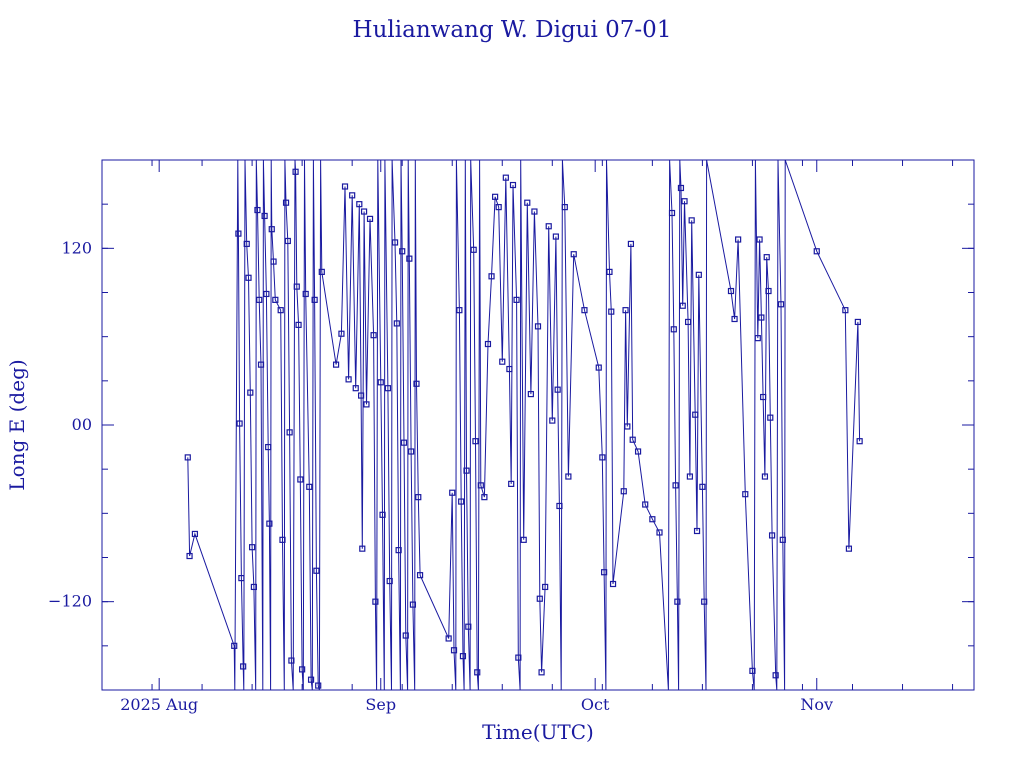 The width and height of the screenshot is (1024, 768). I want to click on x-tick-label: Sep, so click(380, 704).